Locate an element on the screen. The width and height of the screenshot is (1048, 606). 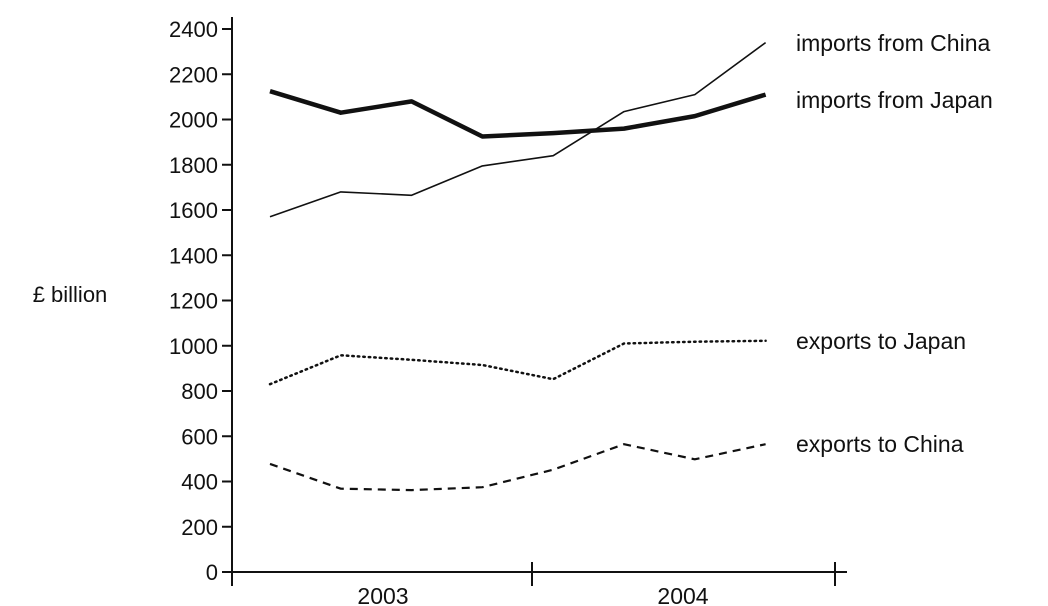
series-label-imports-from-china: imports from China is located at coordinates (893, 43).